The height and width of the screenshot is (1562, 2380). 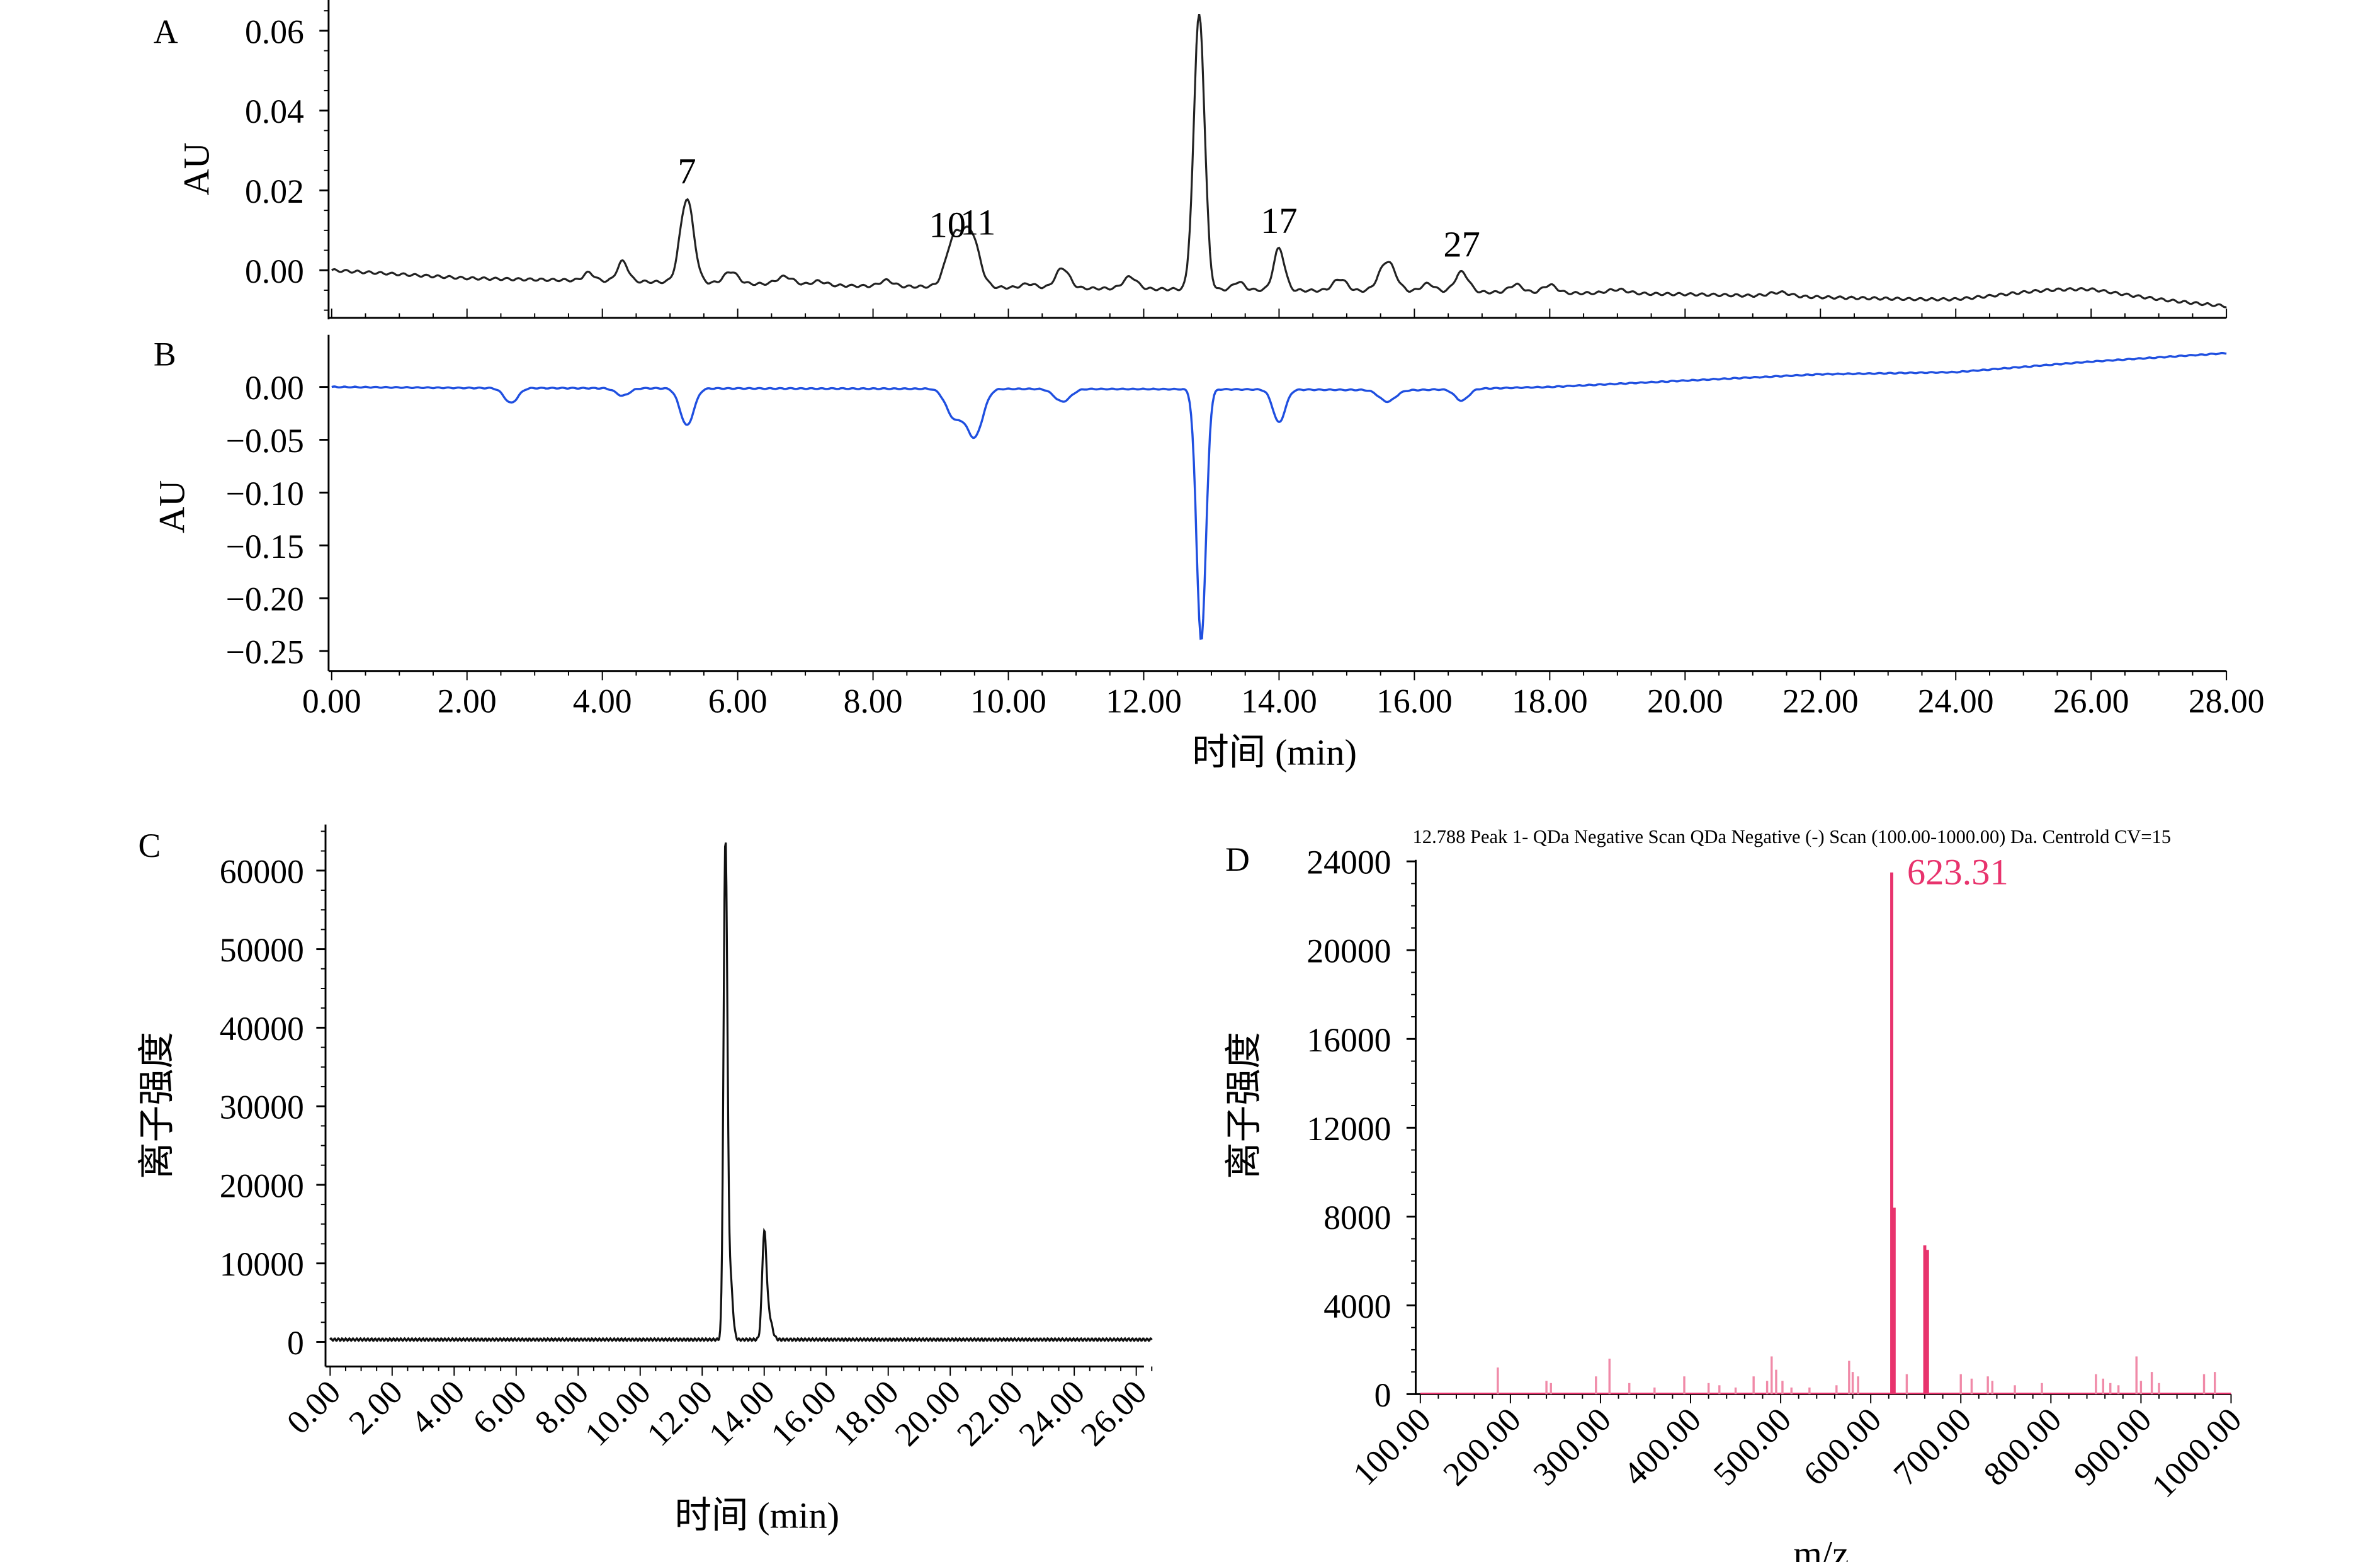 I want to click on panel-b-x-tick-label: 2.00, so click(x=467, y=701).